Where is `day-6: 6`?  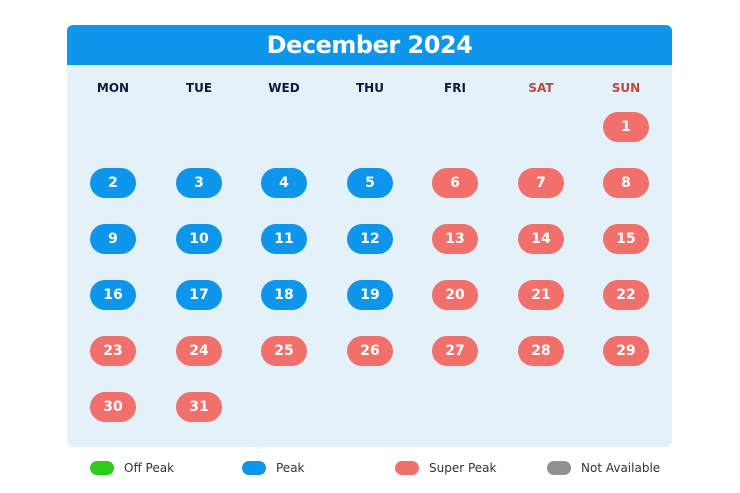 day-6: 6 is located at coordinates (455, 183).